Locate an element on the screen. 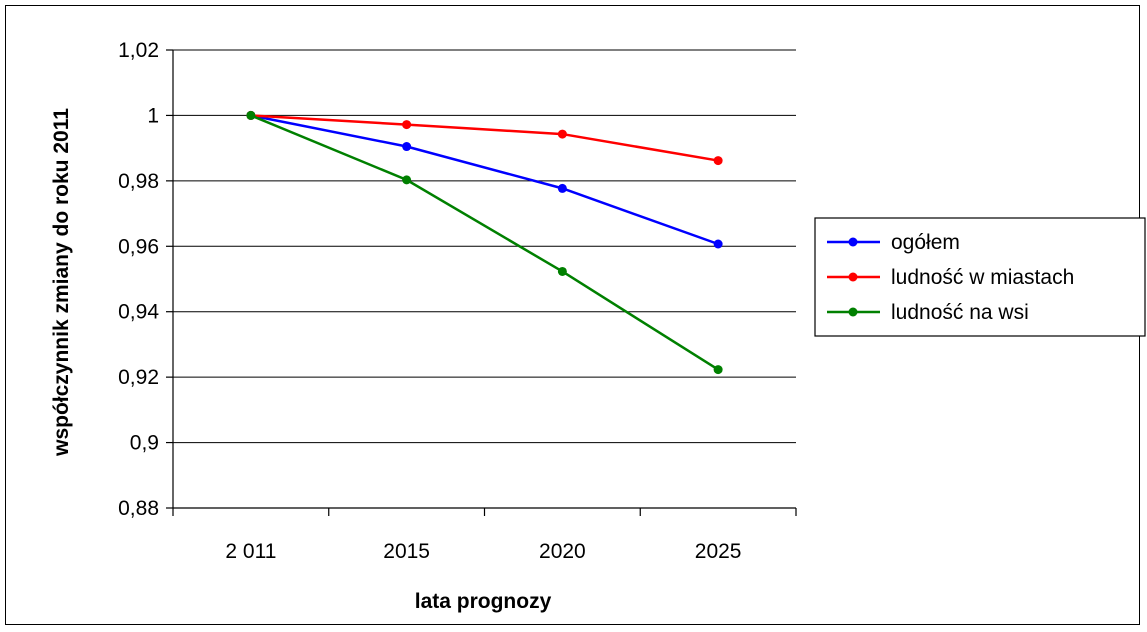 The height and width of the screenshot is (632, 1147). legend-label: ogółem is located at coordinates (925, 242).